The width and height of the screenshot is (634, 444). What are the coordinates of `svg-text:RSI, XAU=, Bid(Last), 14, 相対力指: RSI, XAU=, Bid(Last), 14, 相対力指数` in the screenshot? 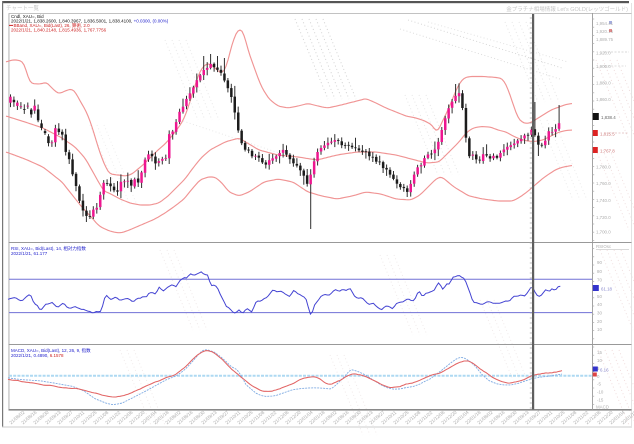 It's located at (48, 248).